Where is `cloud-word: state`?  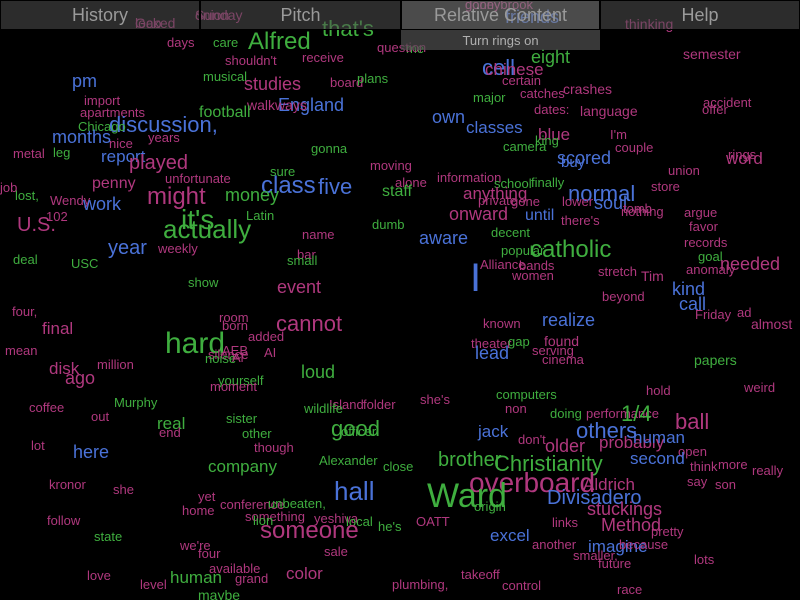 cloud-word: state is located at coordinates (108, 536).